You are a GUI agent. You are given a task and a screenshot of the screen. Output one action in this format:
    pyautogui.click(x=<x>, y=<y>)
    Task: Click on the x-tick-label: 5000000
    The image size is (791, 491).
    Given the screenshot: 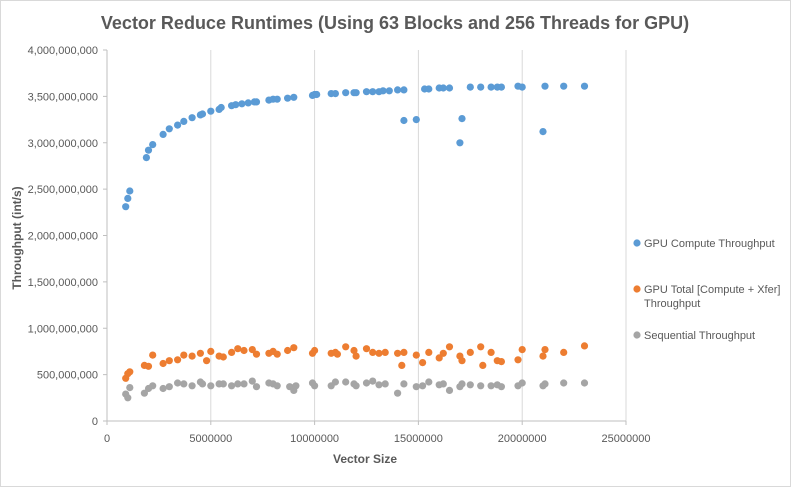 What is the action you would take?
    pyautogui.click(x=210, y=439)
    